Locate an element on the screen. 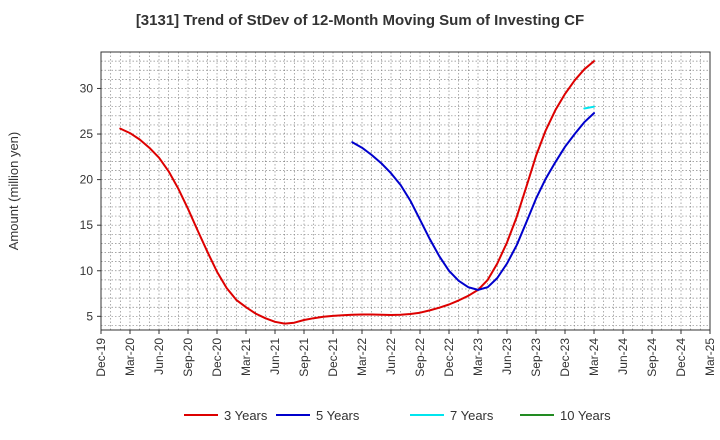 Image resolution: width=720 pixels, height=440 pixels. x-tick-label: Dec-22 is located at coordinates (449, 357).